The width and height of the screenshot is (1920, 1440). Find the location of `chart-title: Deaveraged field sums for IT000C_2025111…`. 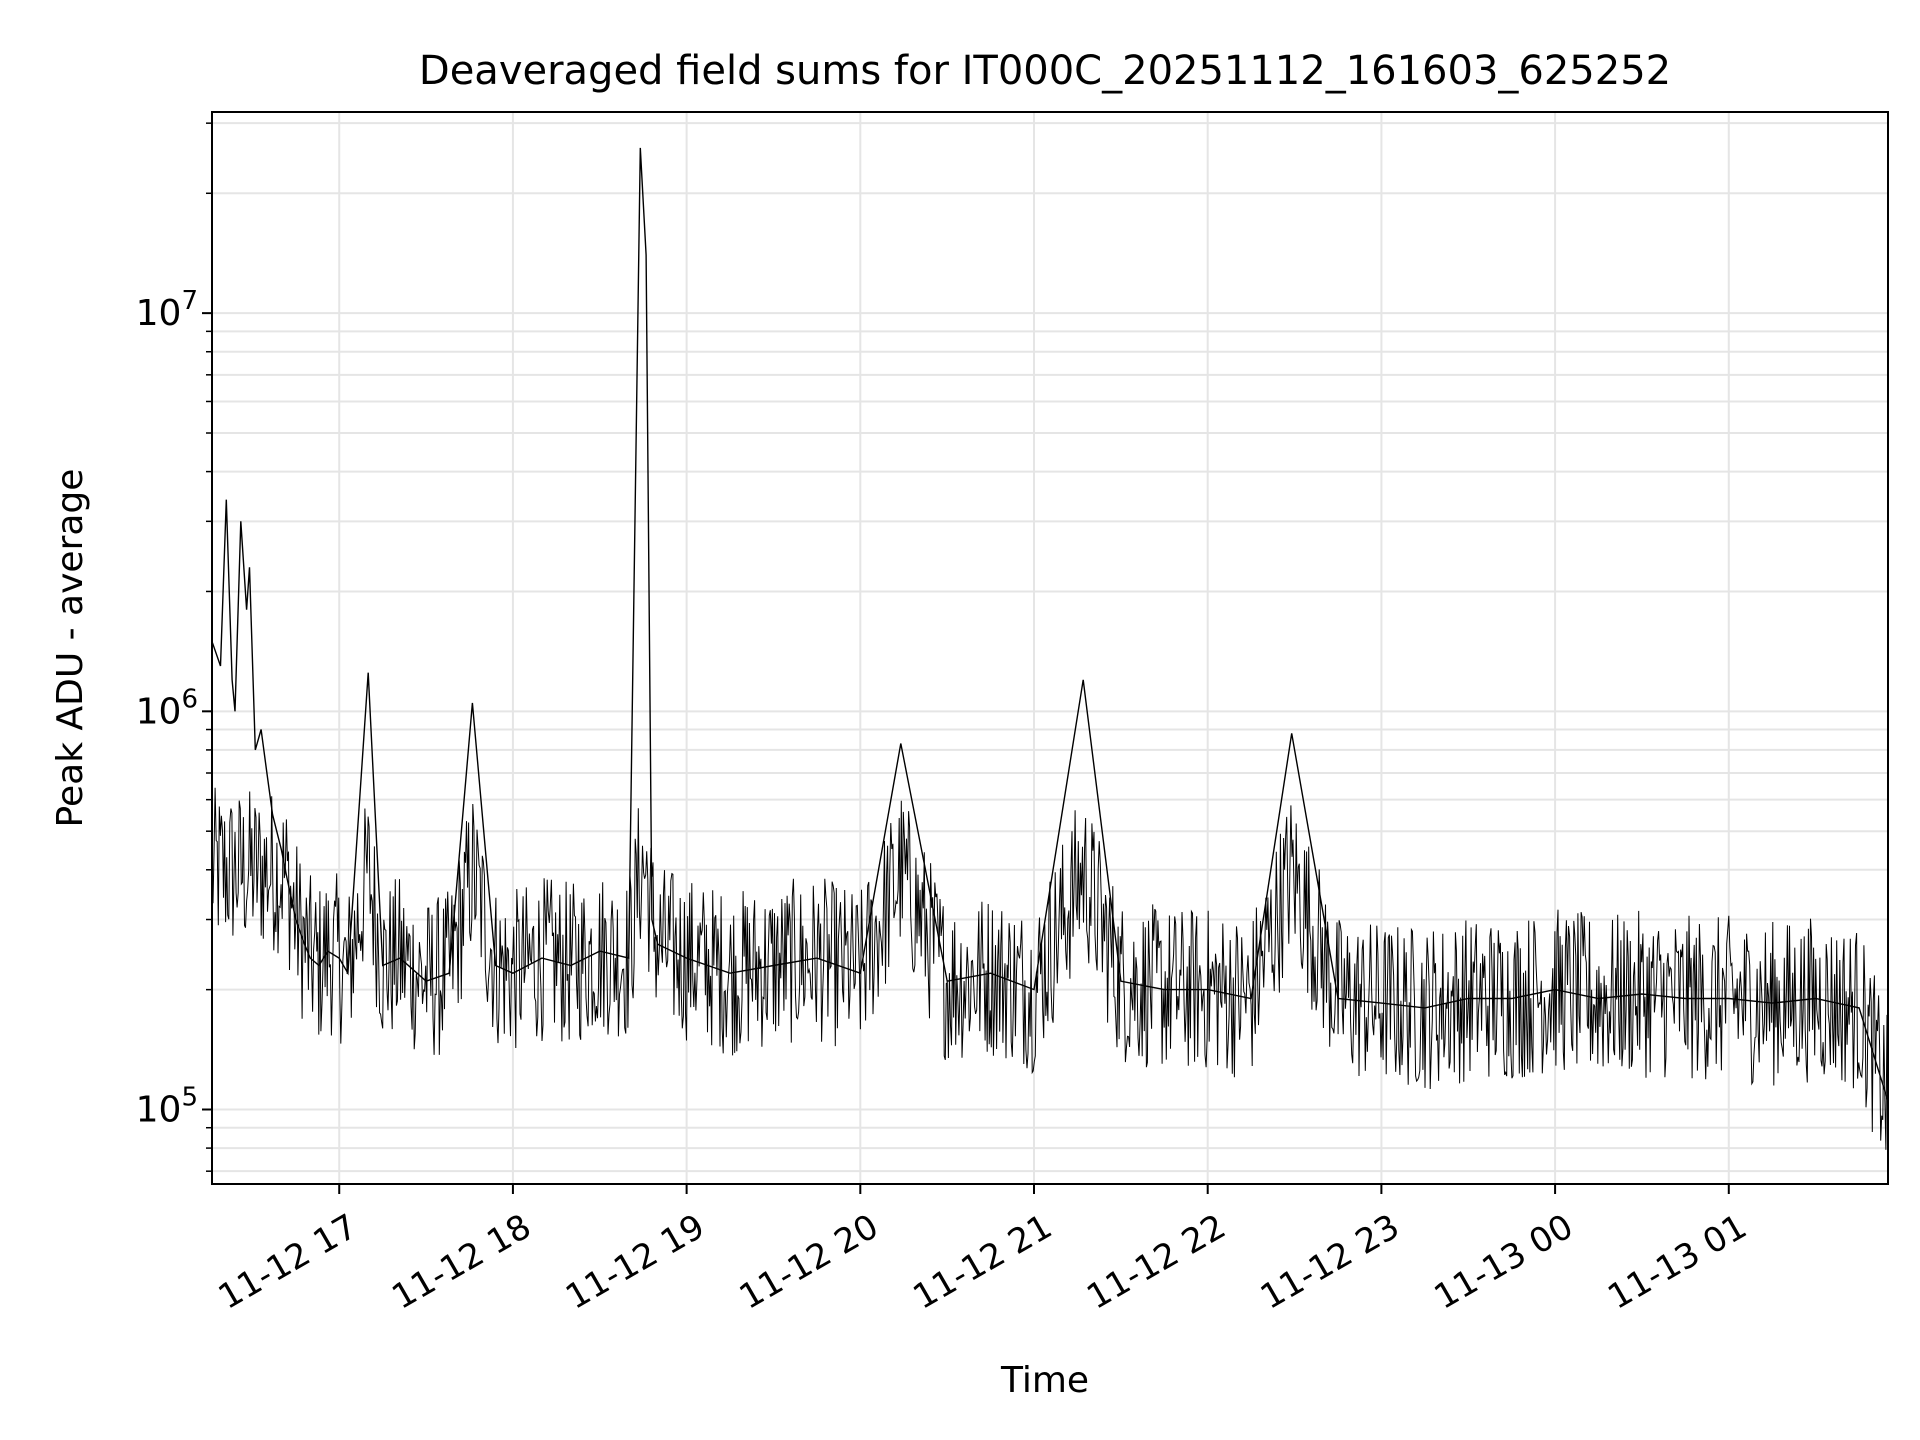

chart-title: Deaveraged field sums for IT000C_2025111… is located at coordinates (1045, 71).